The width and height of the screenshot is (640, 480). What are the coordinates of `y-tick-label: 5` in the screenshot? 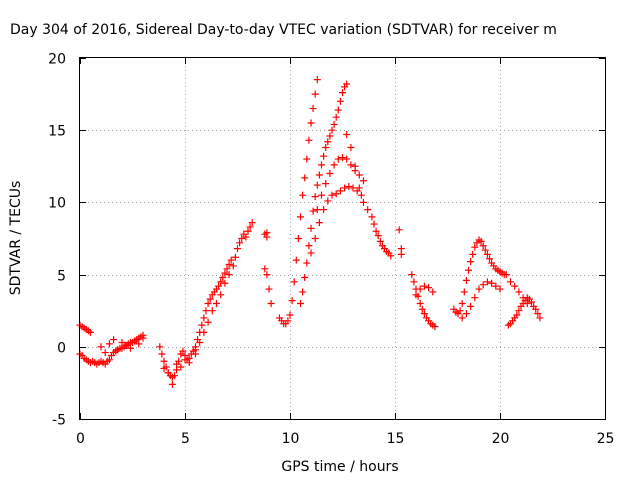 It's located at (61, 277).